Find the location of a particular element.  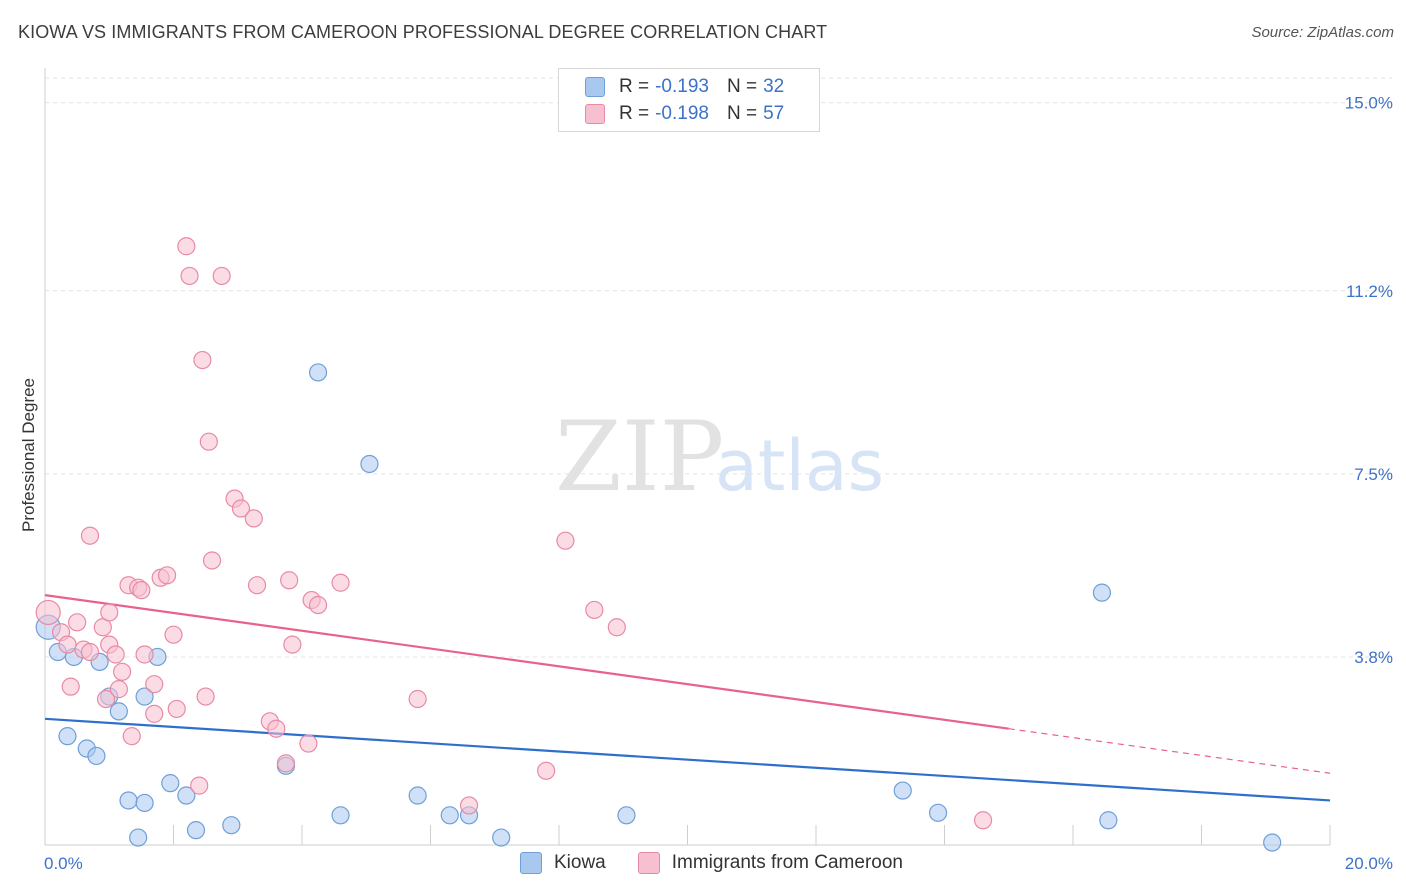

cameroon-trend-line is located at coordinates (526, 662).